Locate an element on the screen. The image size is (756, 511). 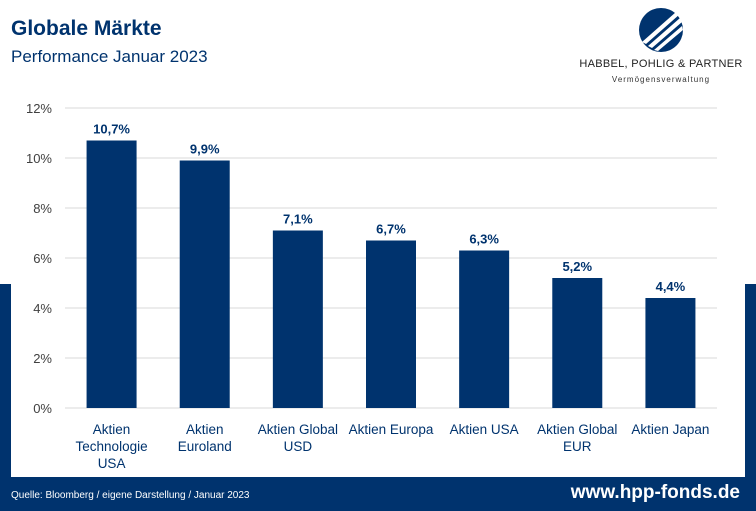
y-tick-label: 0% is located at coordinates (42, 408).